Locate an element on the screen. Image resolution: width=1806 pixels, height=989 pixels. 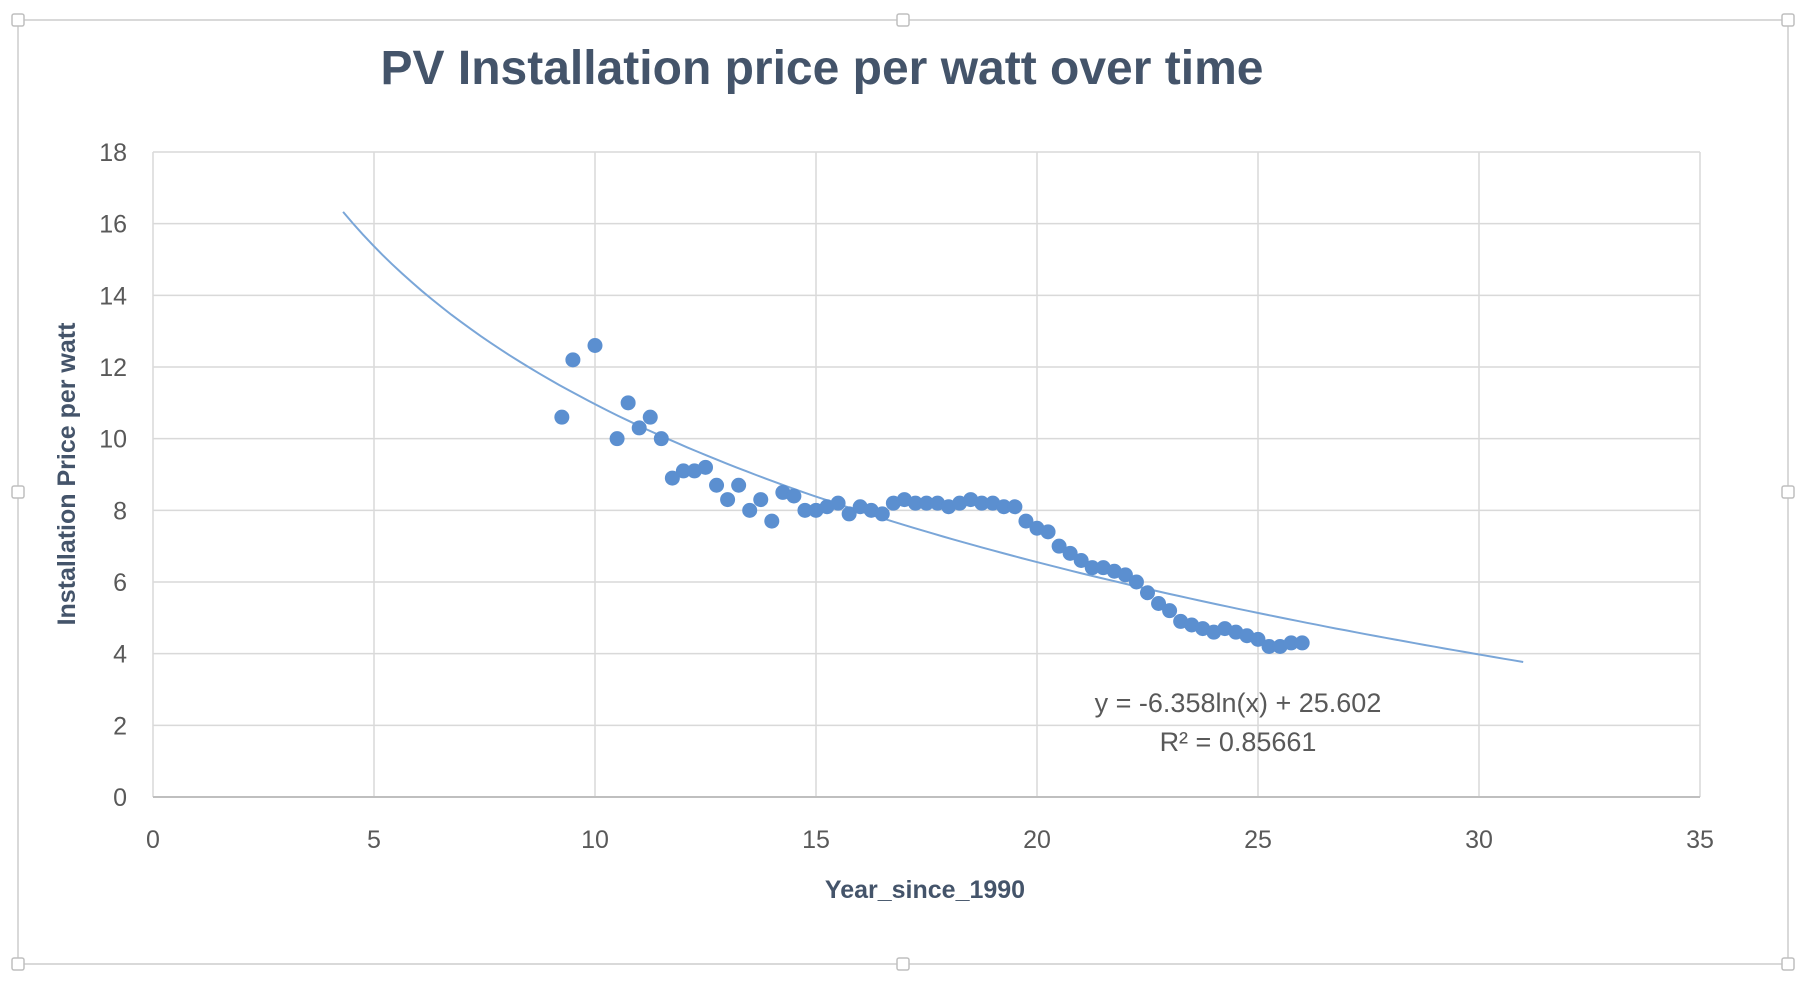
x-tick-label: 15 is located at coordinates (816, 840).